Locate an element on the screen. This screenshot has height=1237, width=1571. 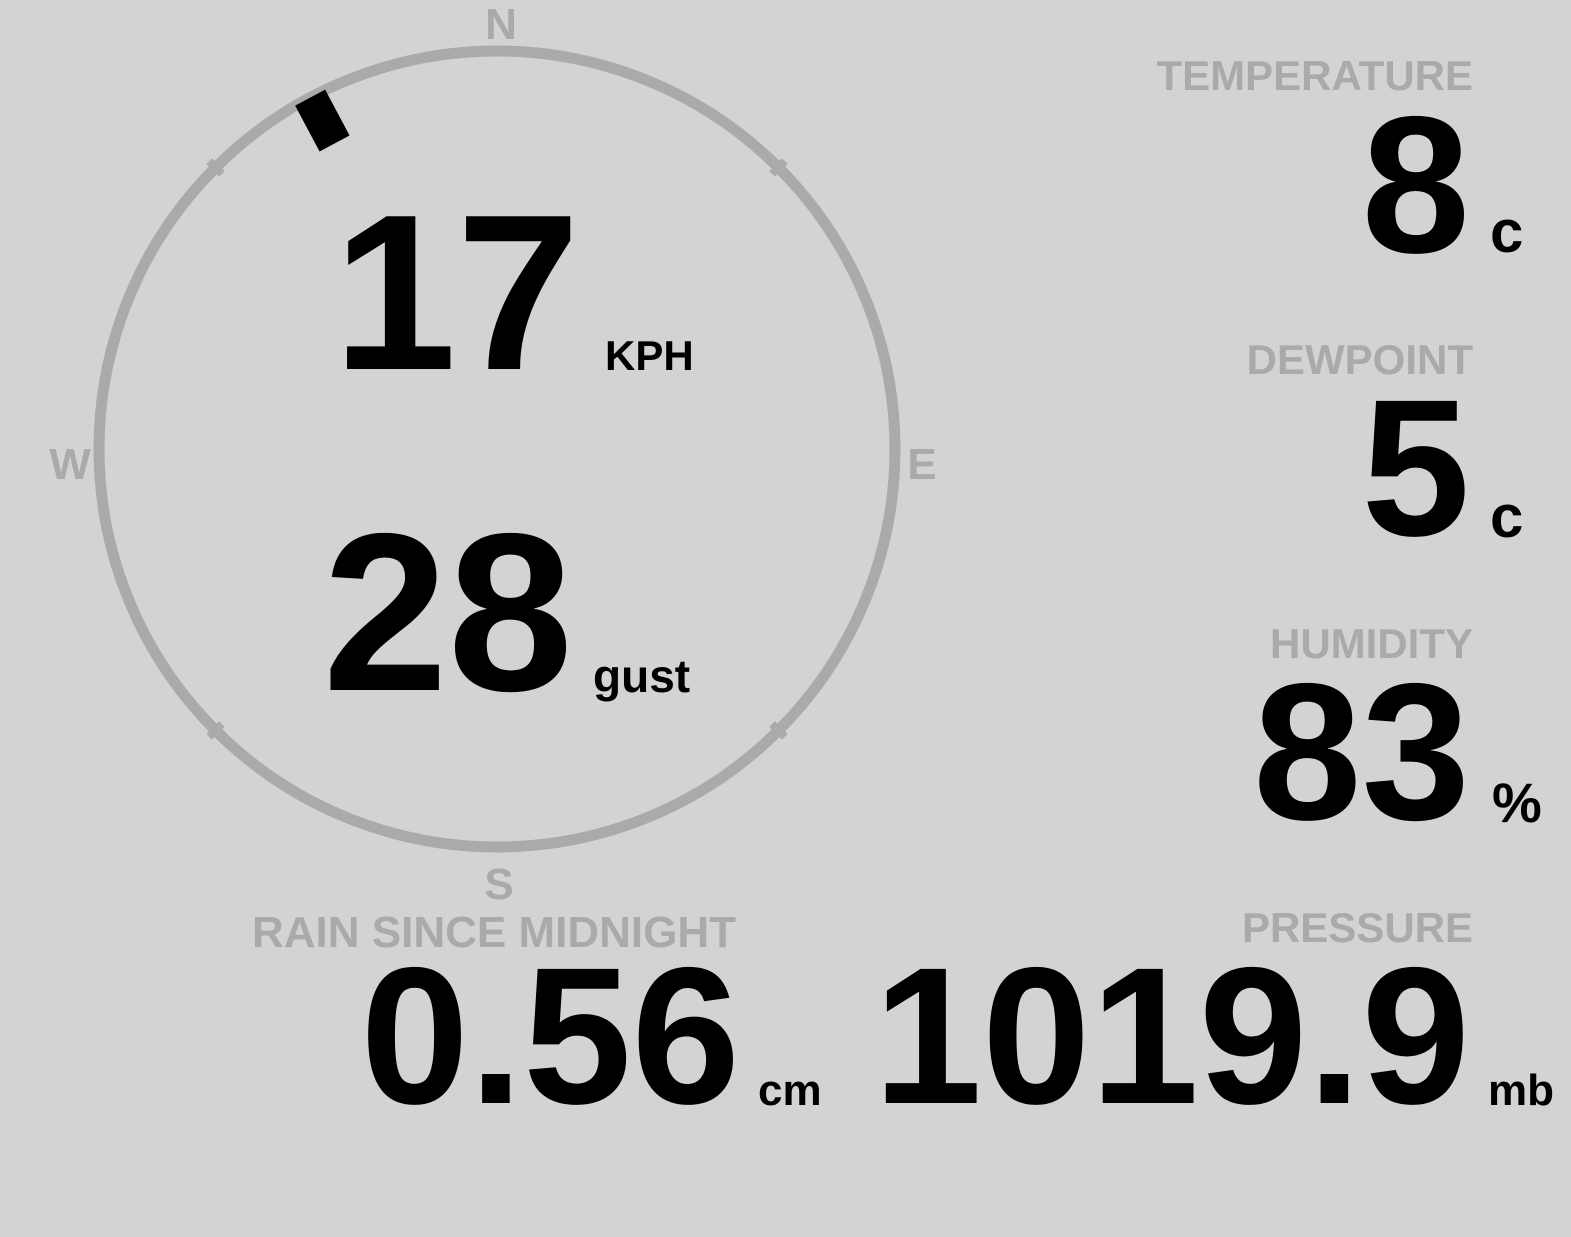
compass-east-label: E is located at coordinates (922, 464).